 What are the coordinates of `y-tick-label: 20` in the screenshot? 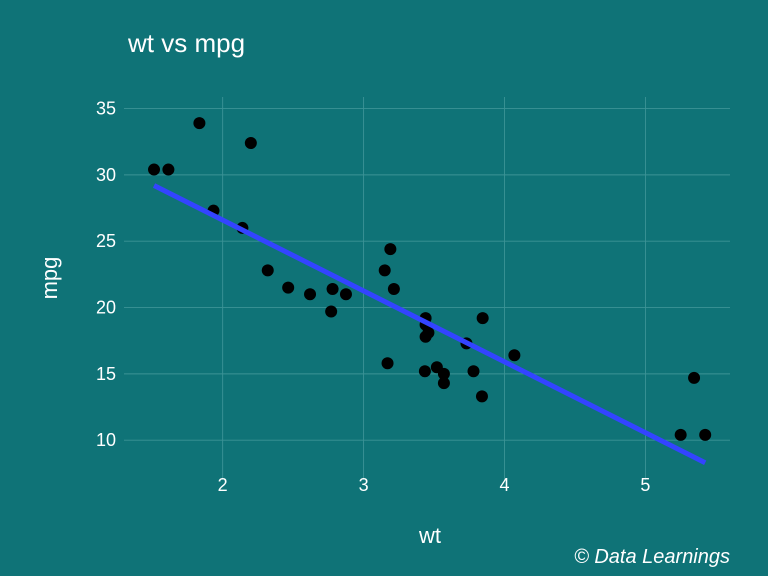 It's located at (106, 308).